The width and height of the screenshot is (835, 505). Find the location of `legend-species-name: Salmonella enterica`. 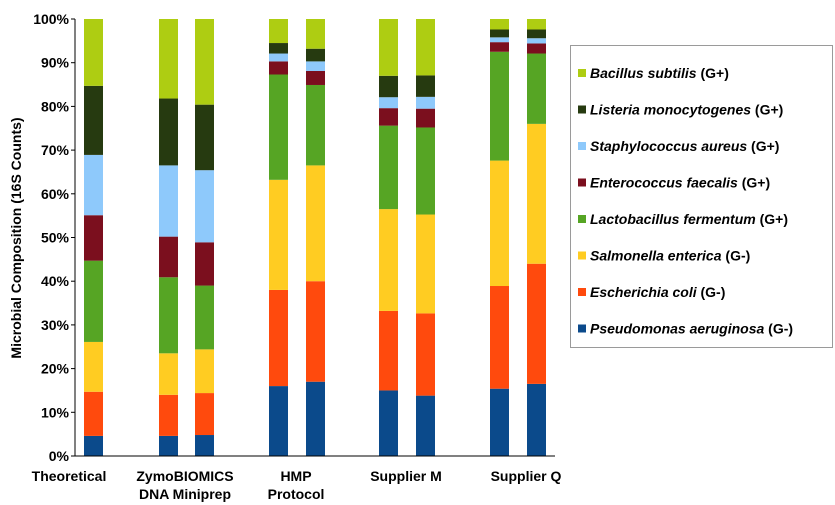

legend-species-name: Salmonella enterica is located at coordinates (656, 256).